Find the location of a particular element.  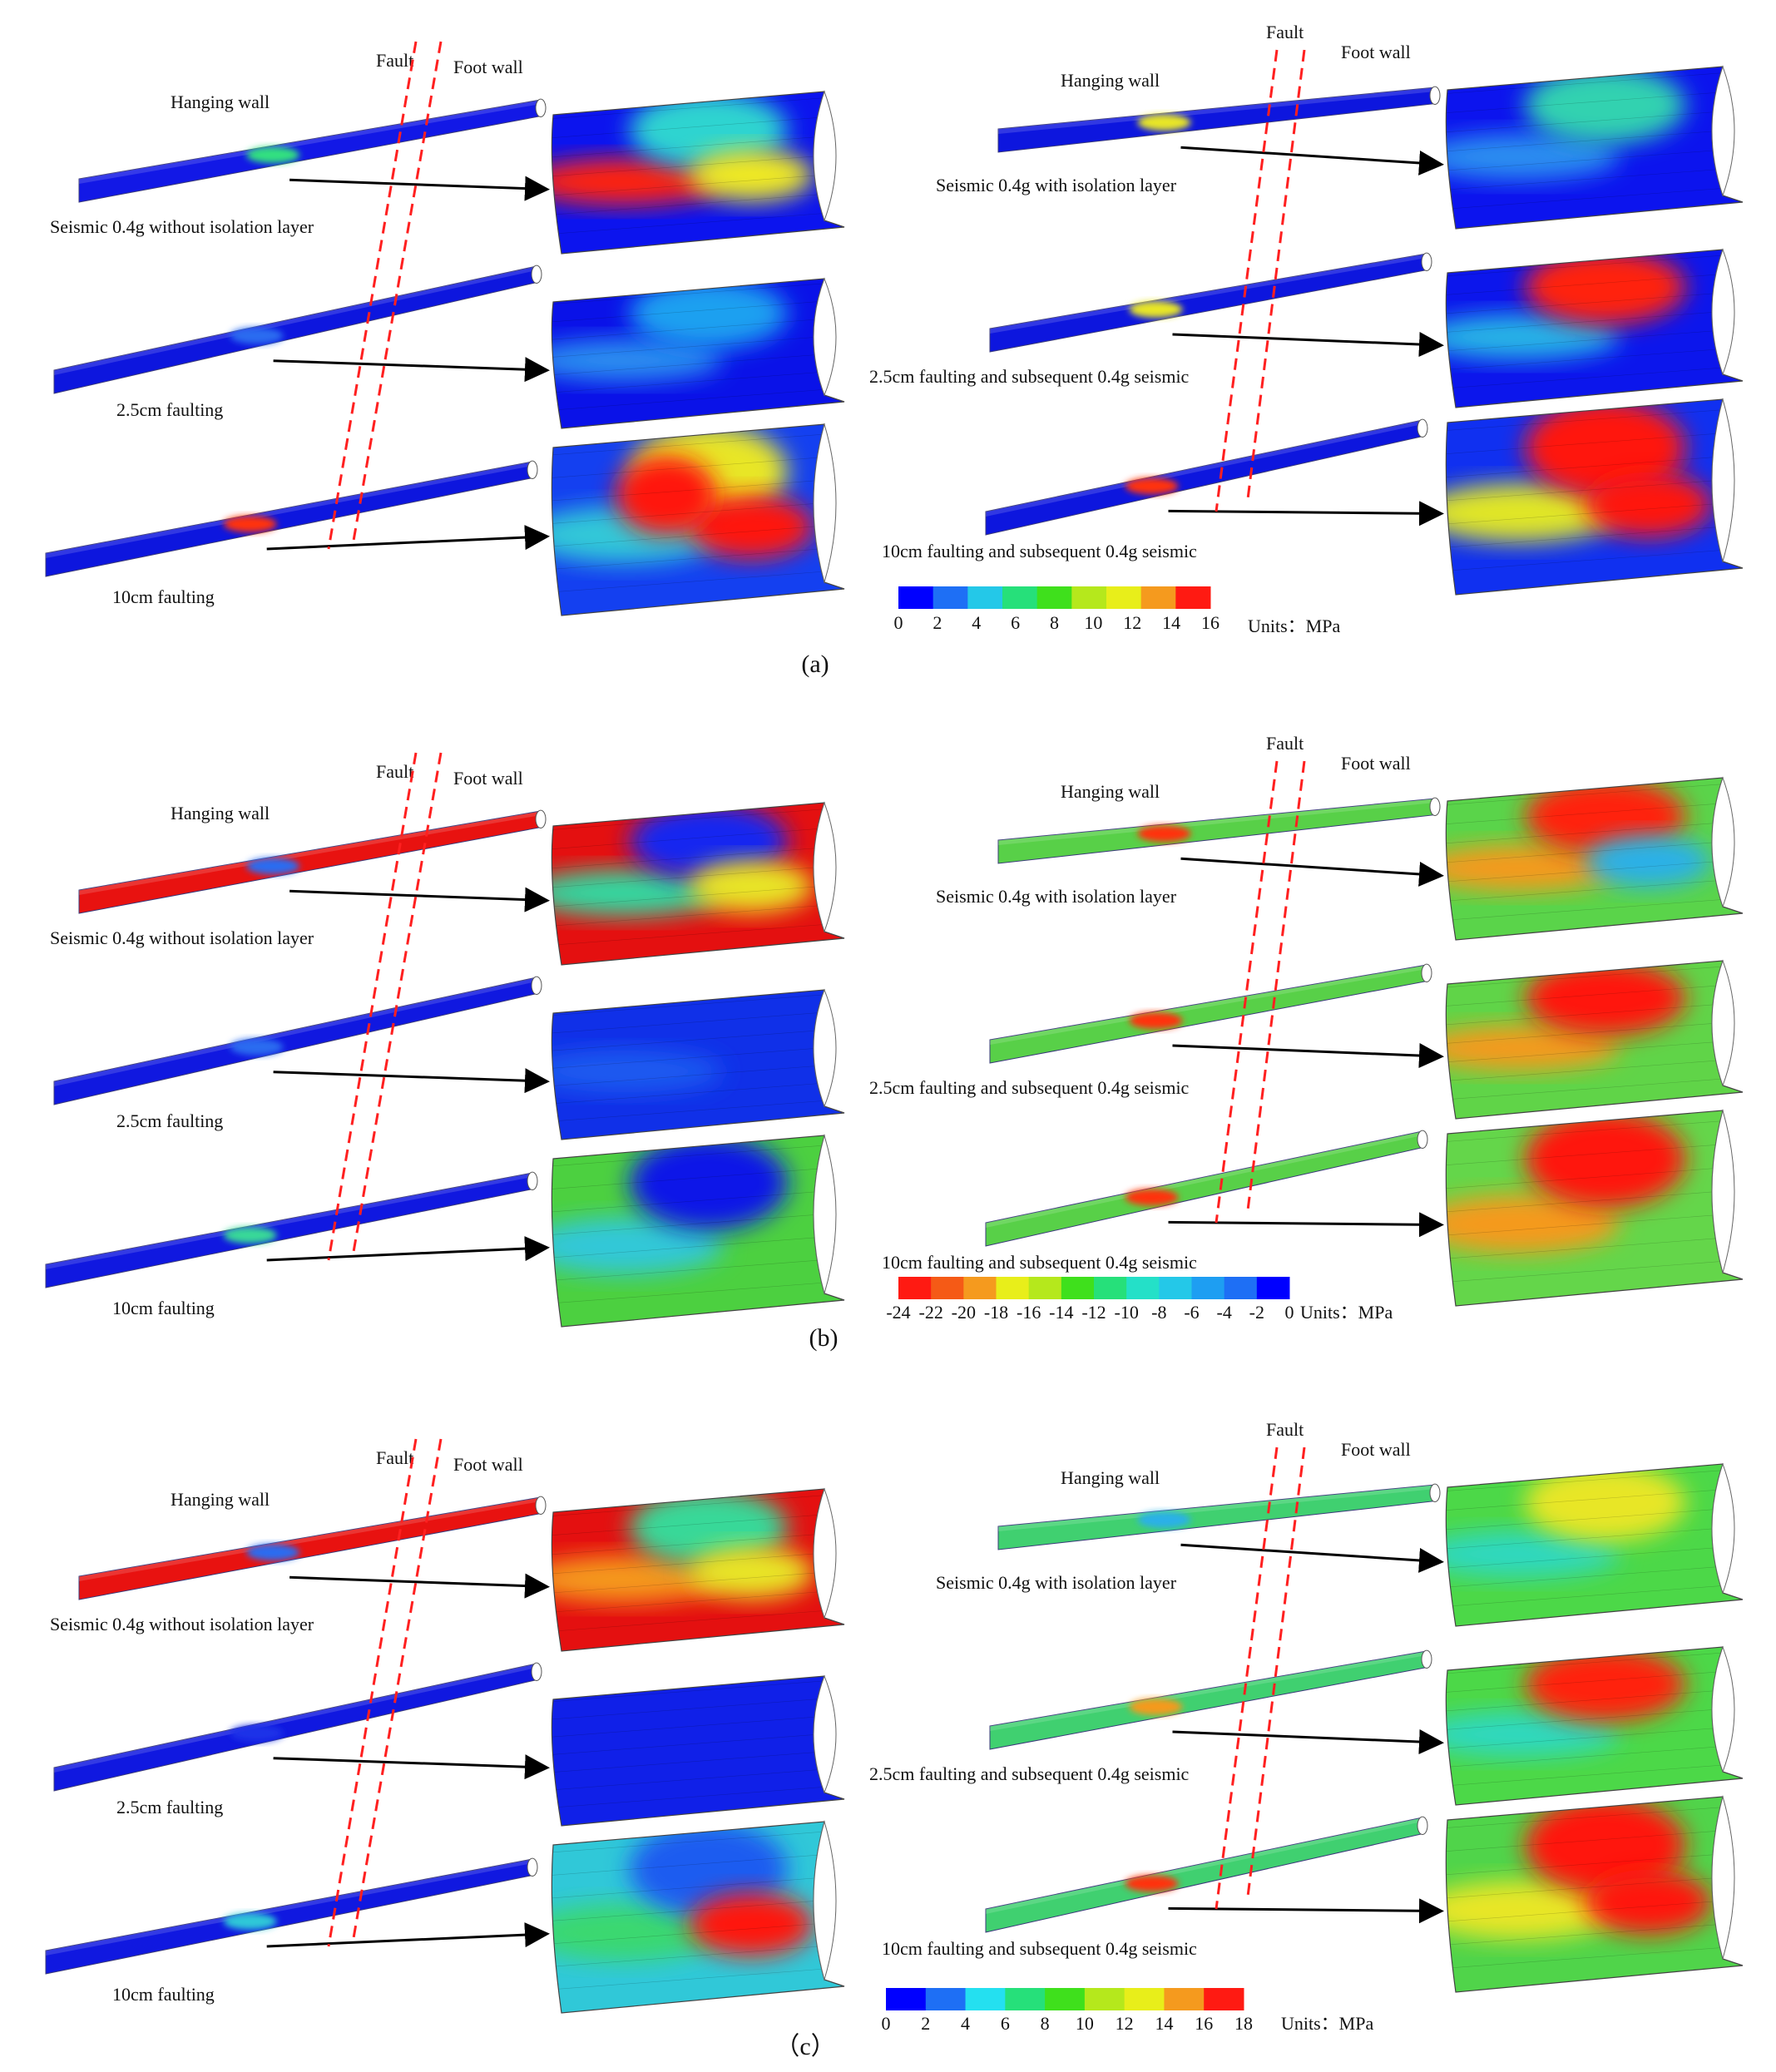

panel-caption: (a) is located at coordinates (815, 664).